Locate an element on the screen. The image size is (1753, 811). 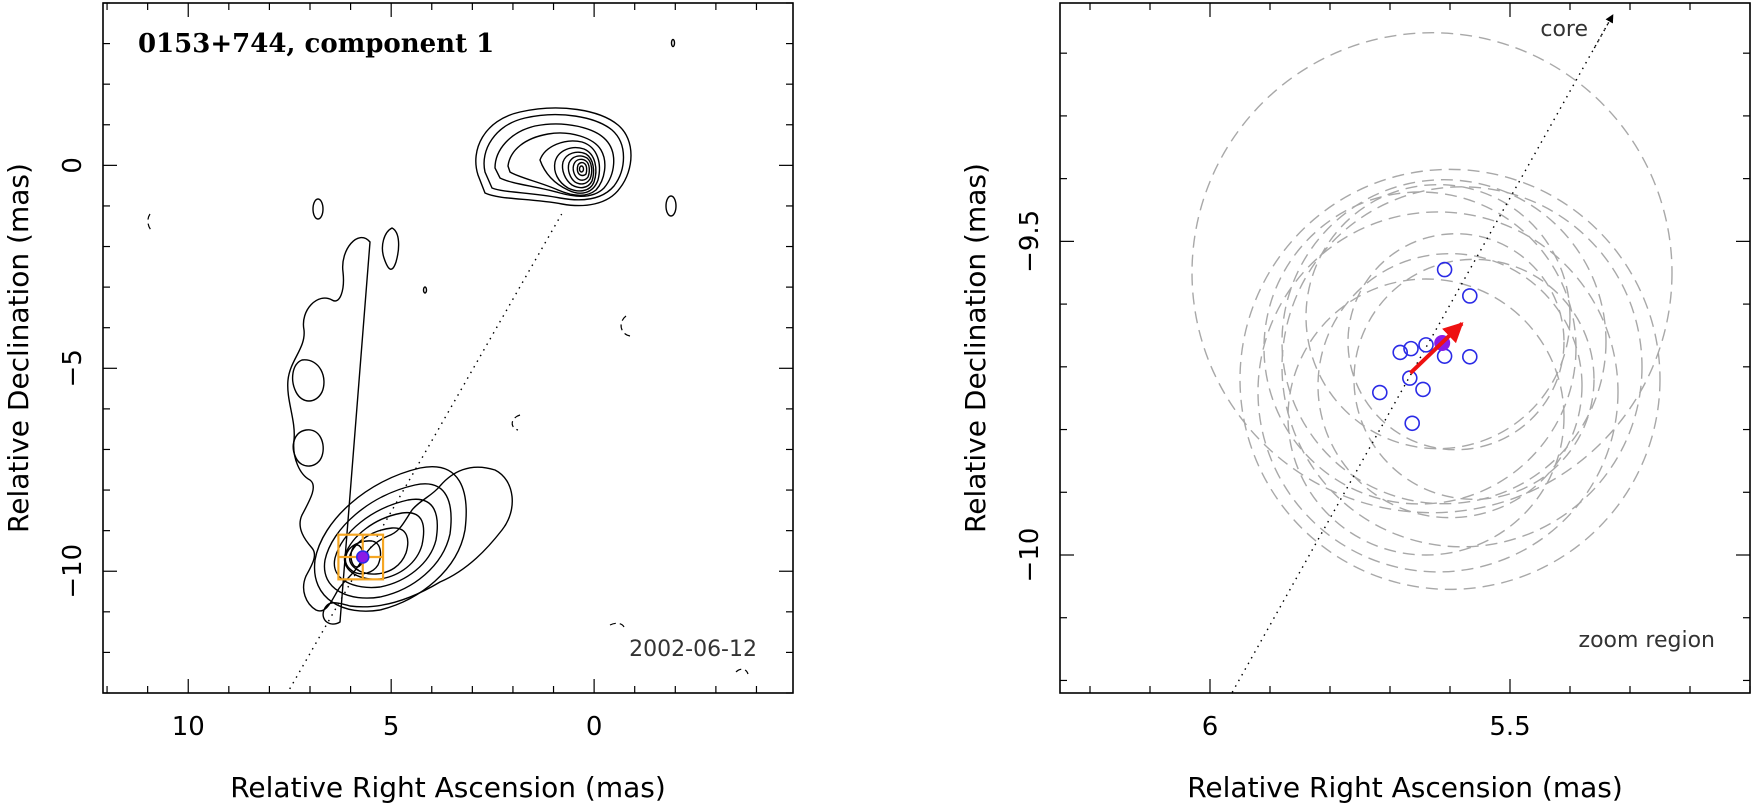
x-tick-label: 5 is located at coordinates (391, 727).